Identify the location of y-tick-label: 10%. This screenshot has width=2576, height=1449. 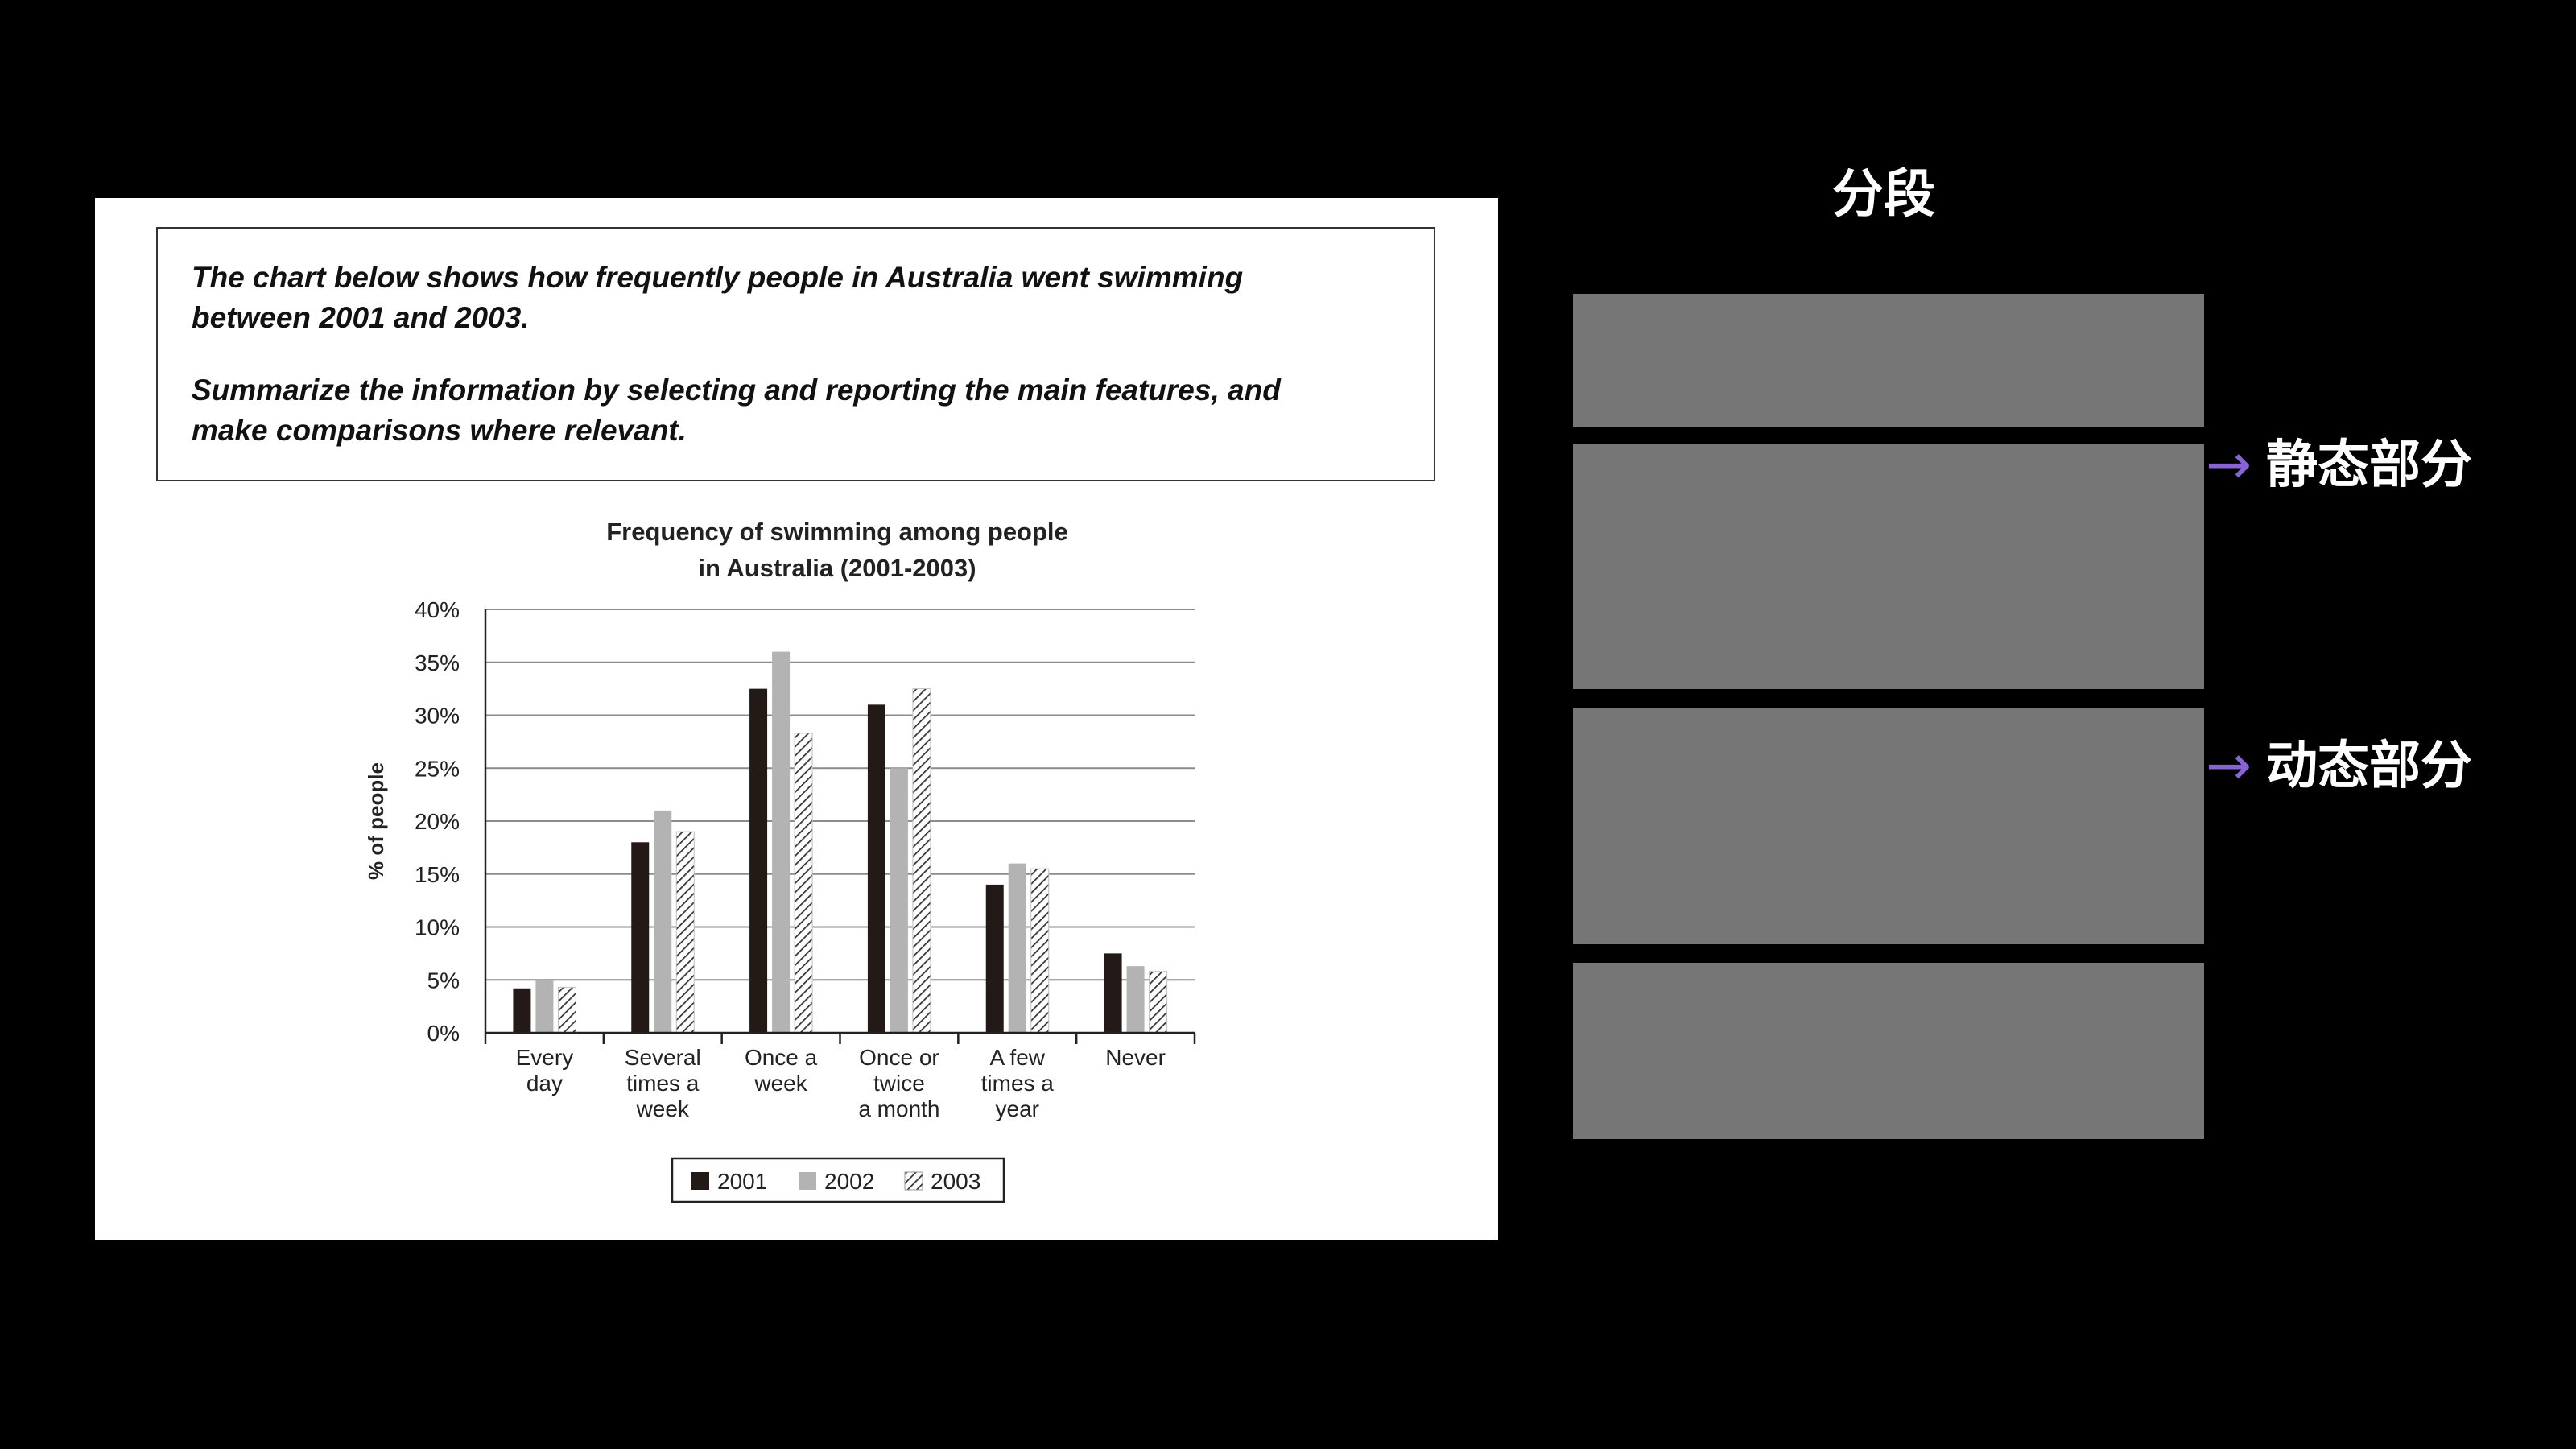
(437, 927).